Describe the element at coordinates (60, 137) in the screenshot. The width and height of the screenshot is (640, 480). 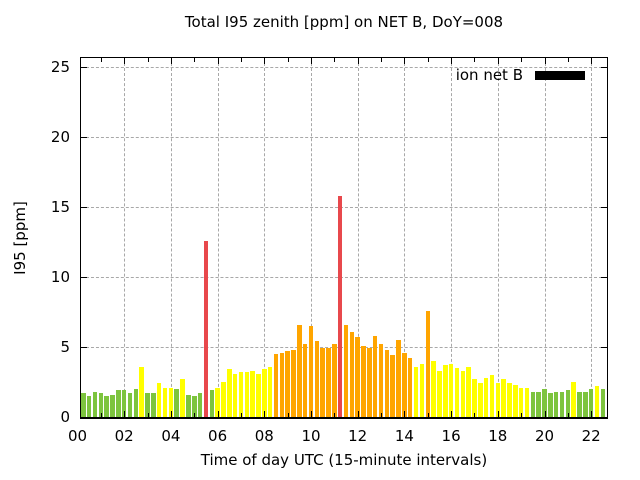
I see `y-tick-label: 20` at that location.